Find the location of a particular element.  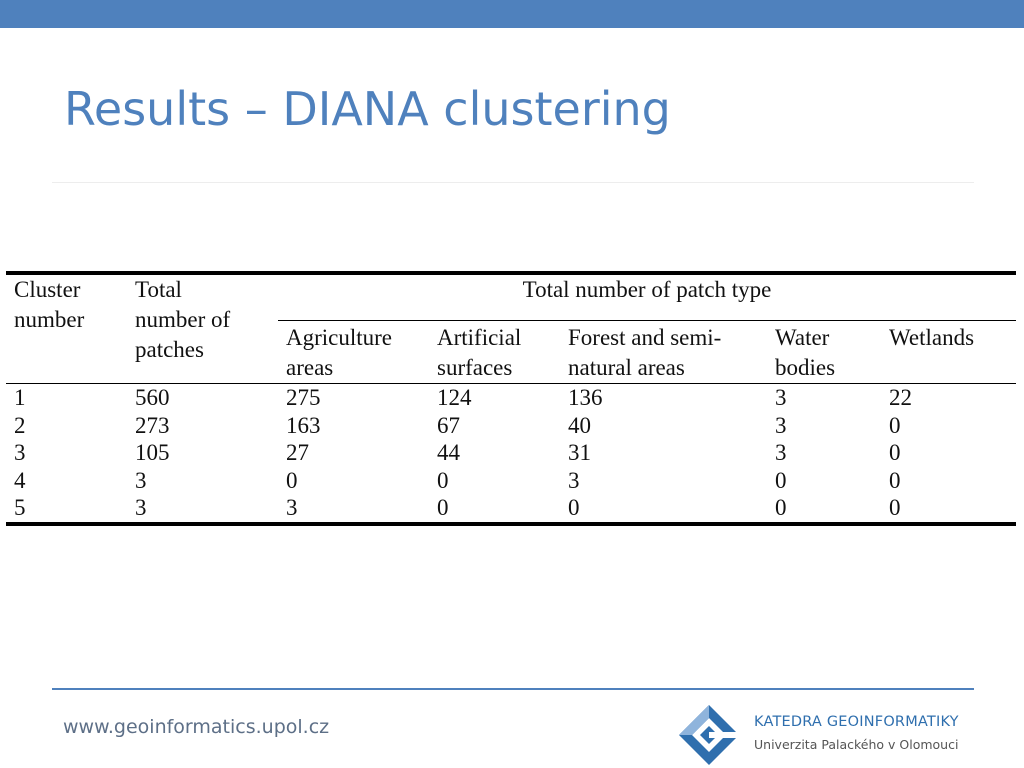

cell-agriculture: 27 is located at coordinates (297, 452).